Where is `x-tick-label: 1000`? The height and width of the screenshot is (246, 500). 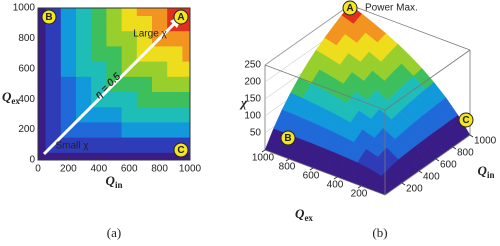
x-tick-label: 1000 is located at coordinates (190, 169).